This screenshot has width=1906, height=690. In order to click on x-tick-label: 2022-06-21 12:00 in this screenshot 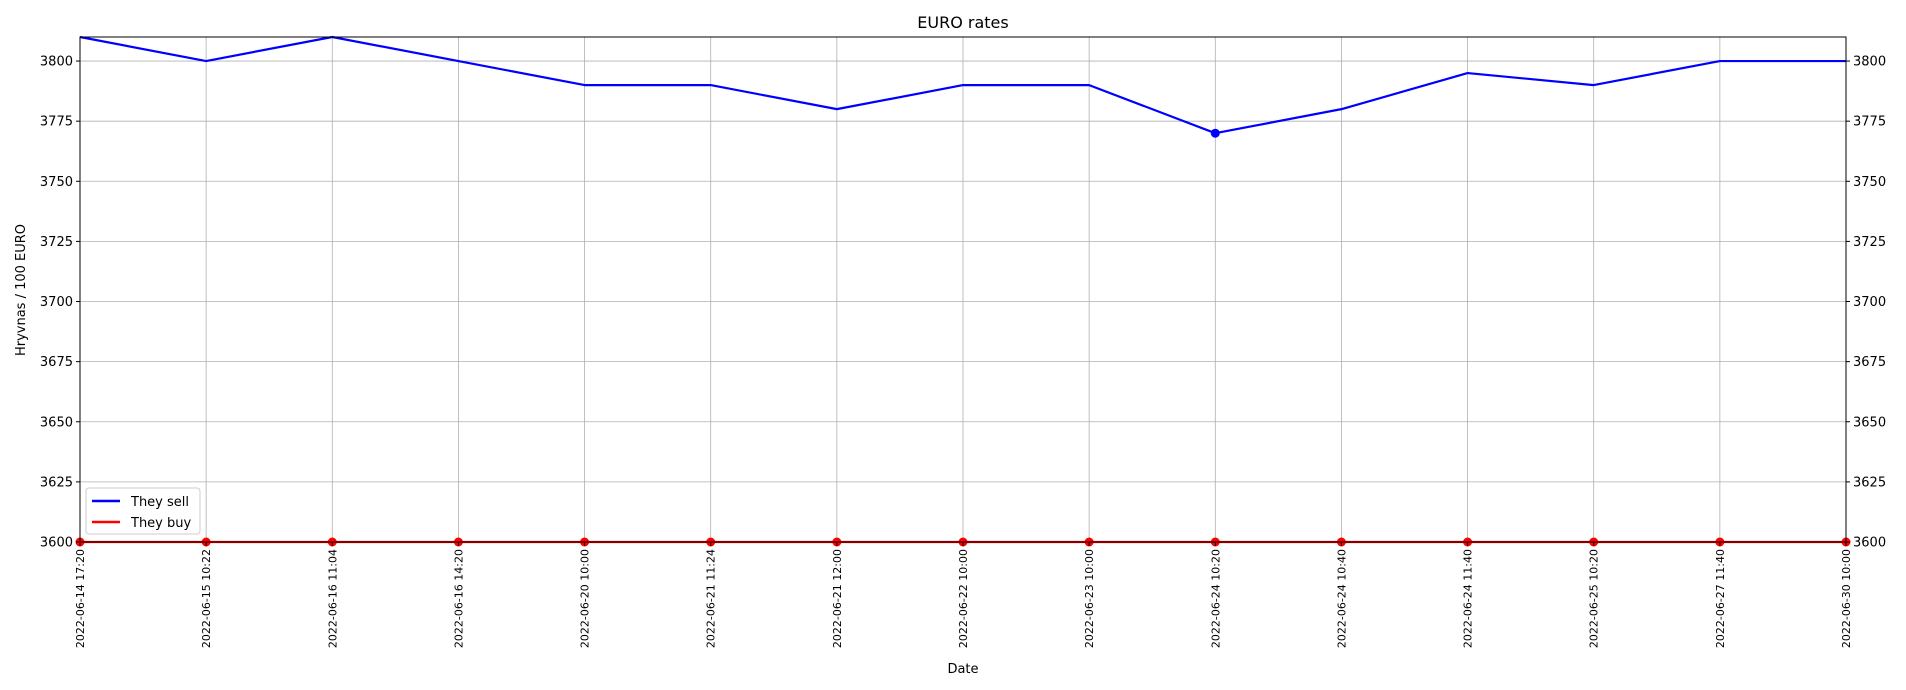, I will do `click(837, 598)`.